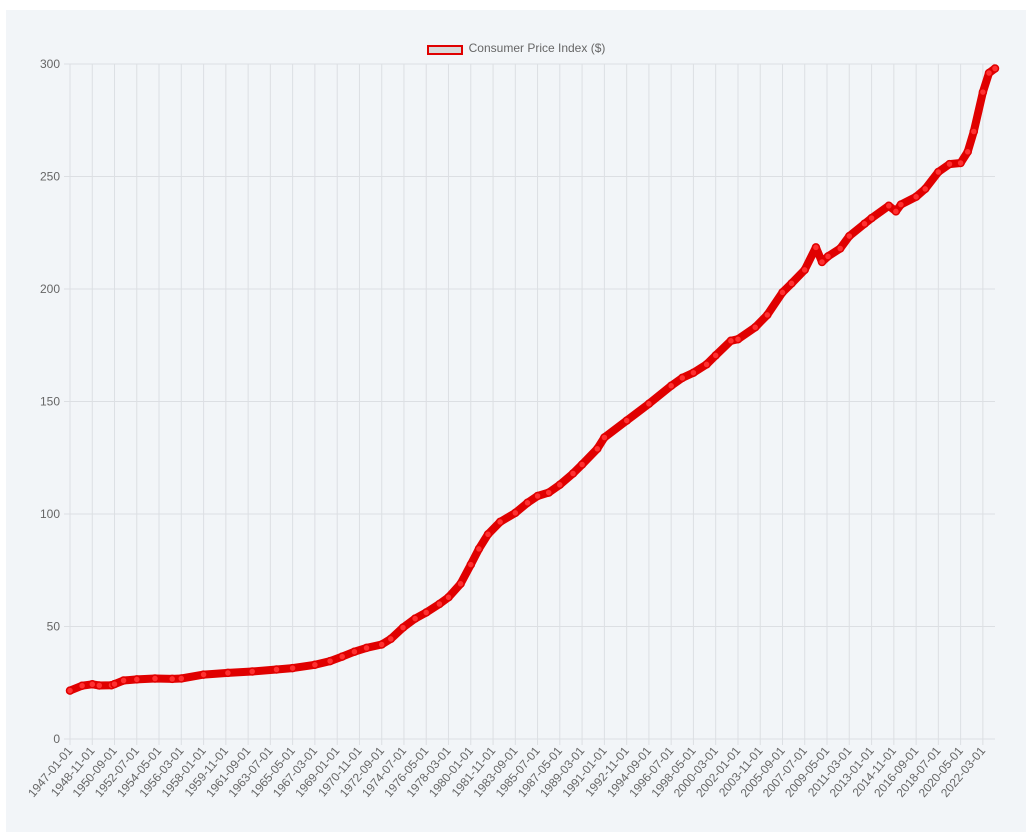 The height and width of the screenshot is (832, 1032). I want to click on y-tick-label: 50, so click(54, 627).